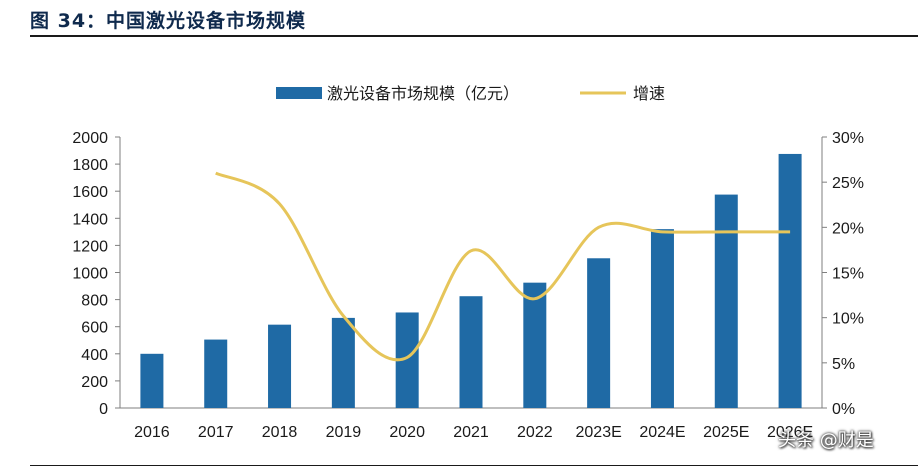 Image resolution: width=922 pixels, height=468 pixels. I want to click on left-y-tick-label: 0, so click(103, 409).